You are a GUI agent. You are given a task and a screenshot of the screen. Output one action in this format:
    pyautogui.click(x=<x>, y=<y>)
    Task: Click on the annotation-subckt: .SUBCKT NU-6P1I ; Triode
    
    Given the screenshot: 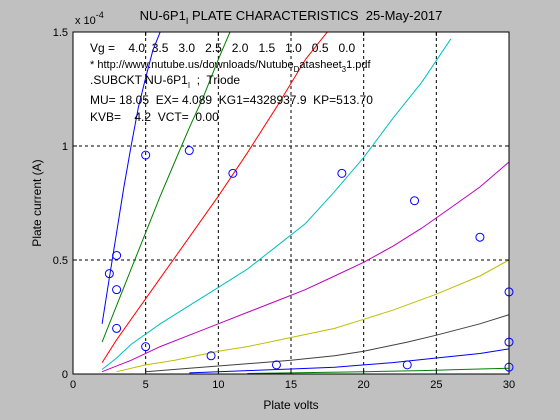 What is the action you would take?
    pyautogui.click(x=165, y=81)
    